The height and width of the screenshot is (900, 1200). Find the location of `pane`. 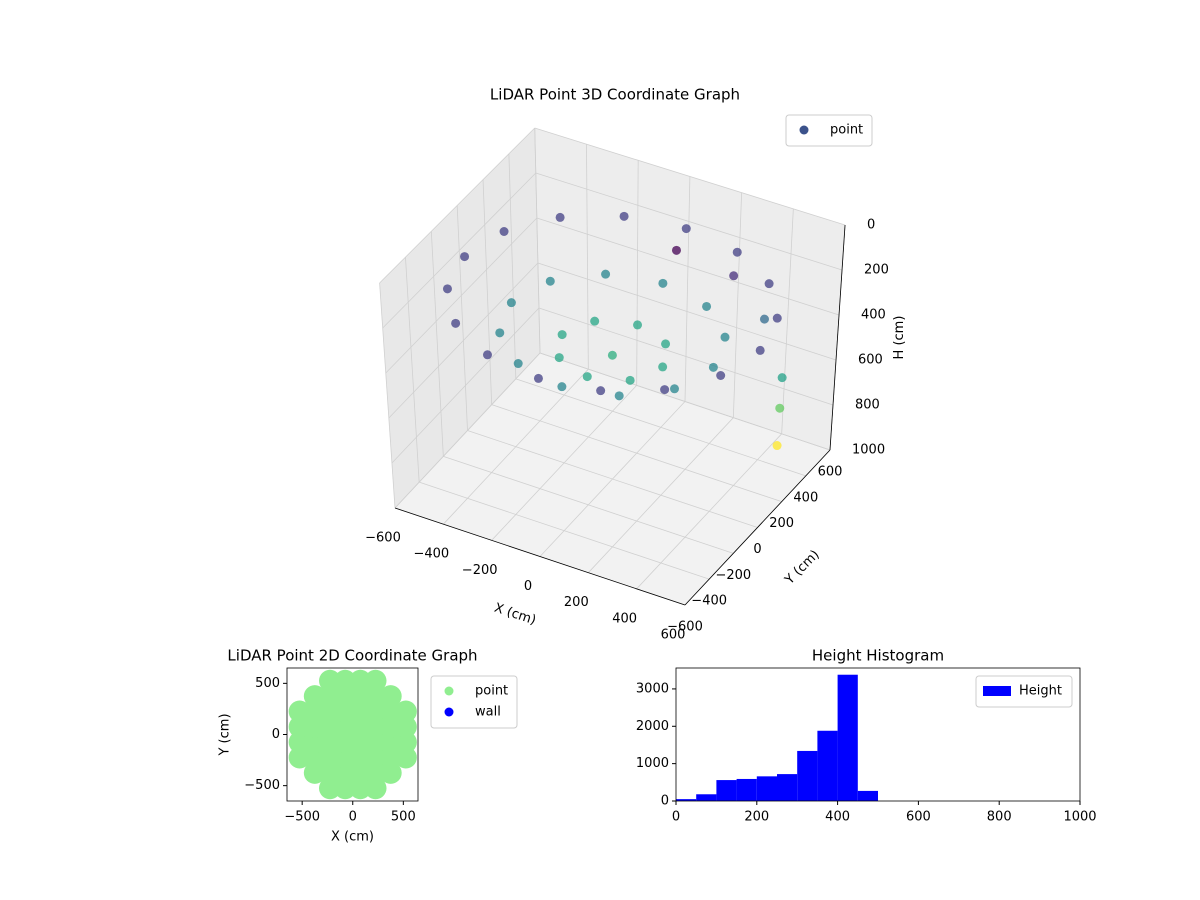

pane is located at coordinates (459, 318).